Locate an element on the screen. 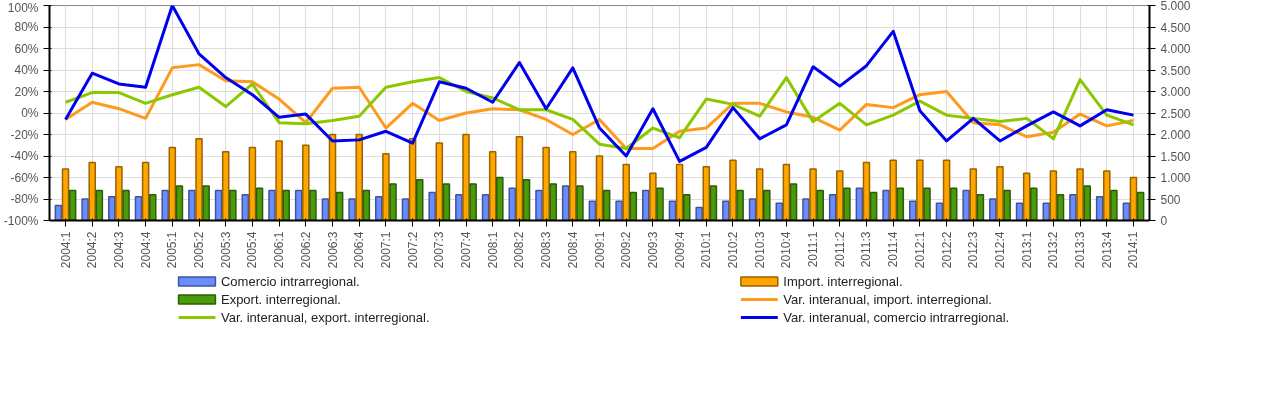 Image resolution: width=1270 pixels, height=410 pixels. x-tick-label: 2012:4 is located at coordinates (999, 250).